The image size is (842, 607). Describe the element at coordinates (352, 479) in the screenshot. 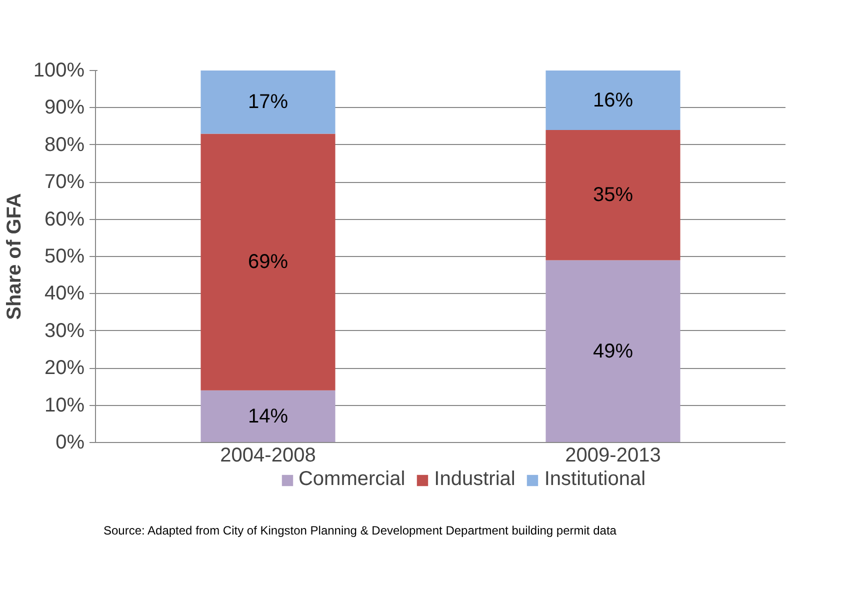

I see `legend-label: Commercial` at that location.